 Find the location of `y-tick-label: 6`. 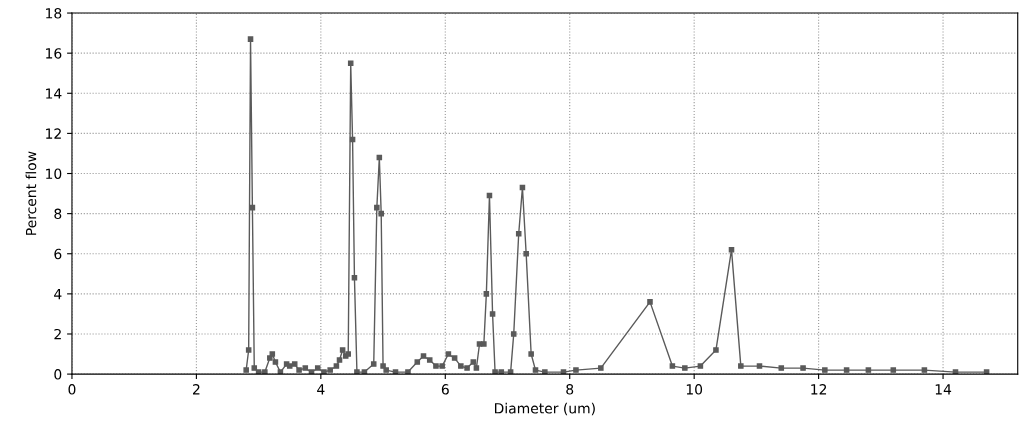

y-tick-label: 6 is located at coordinates (58, 254).